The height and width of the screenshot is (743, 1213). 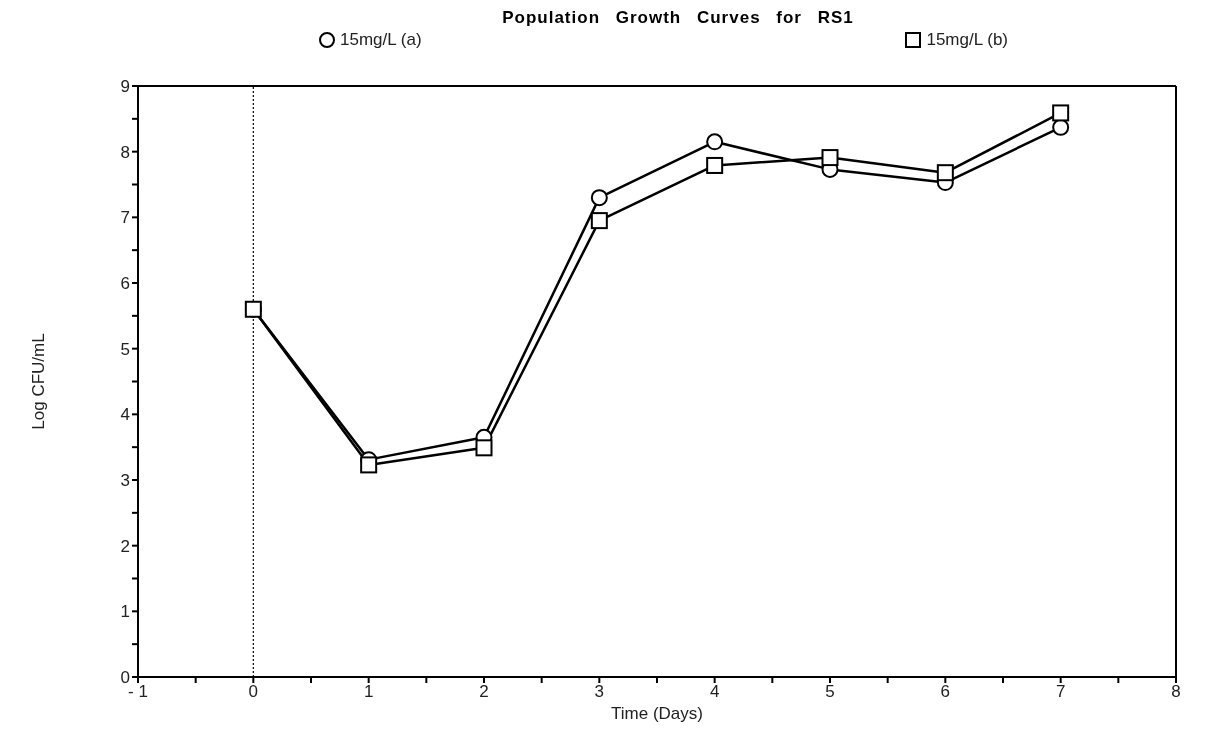 I want to click on x-tick-label: 4, so click(x=714, y=692).